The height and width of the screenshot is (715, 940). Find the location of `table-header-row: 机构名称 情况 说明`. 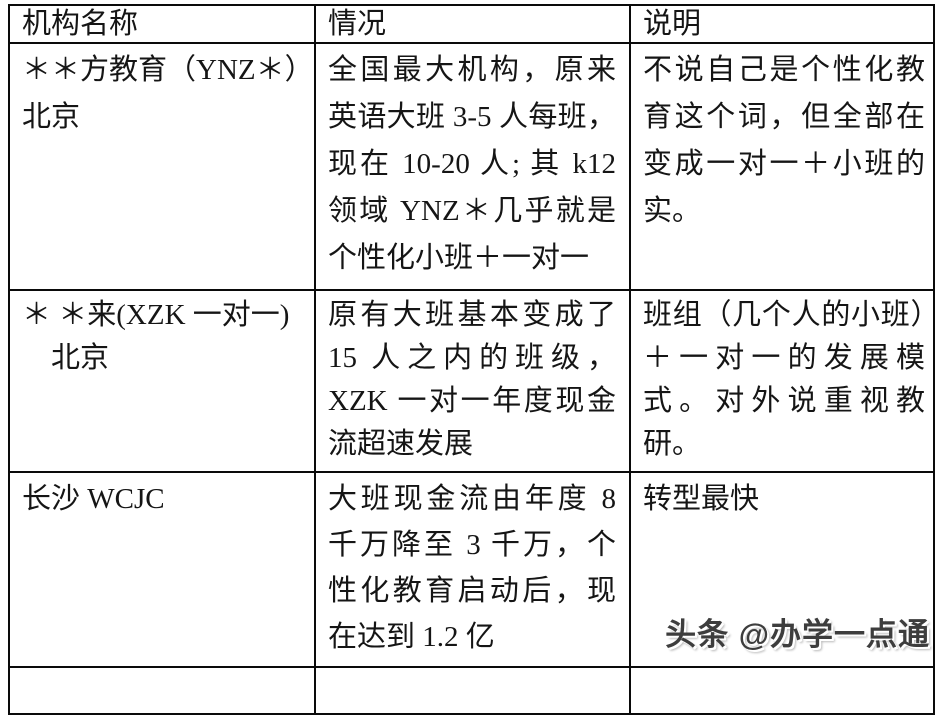

table-header-row: 机构名称 情况 说明 is located at coordinates (471, 24).